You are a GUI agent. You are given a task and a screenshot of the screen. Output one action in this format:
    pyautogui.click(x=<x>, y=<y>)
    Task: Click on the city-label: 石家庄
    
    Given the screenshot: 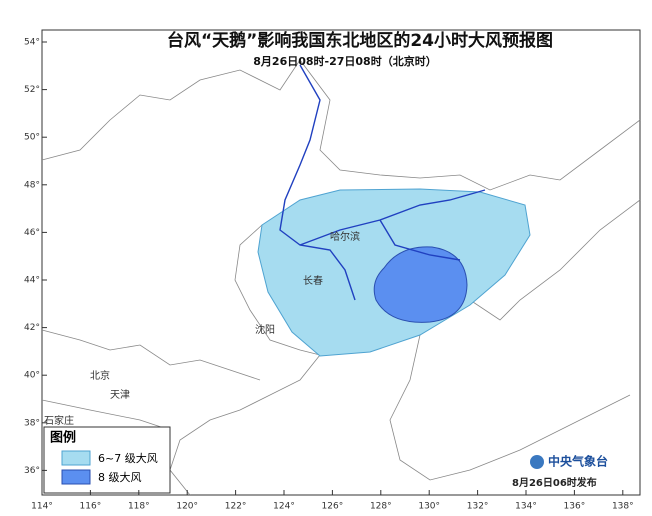 What is the action you would take?
    pyautogui.click(x=59, y=420)
    